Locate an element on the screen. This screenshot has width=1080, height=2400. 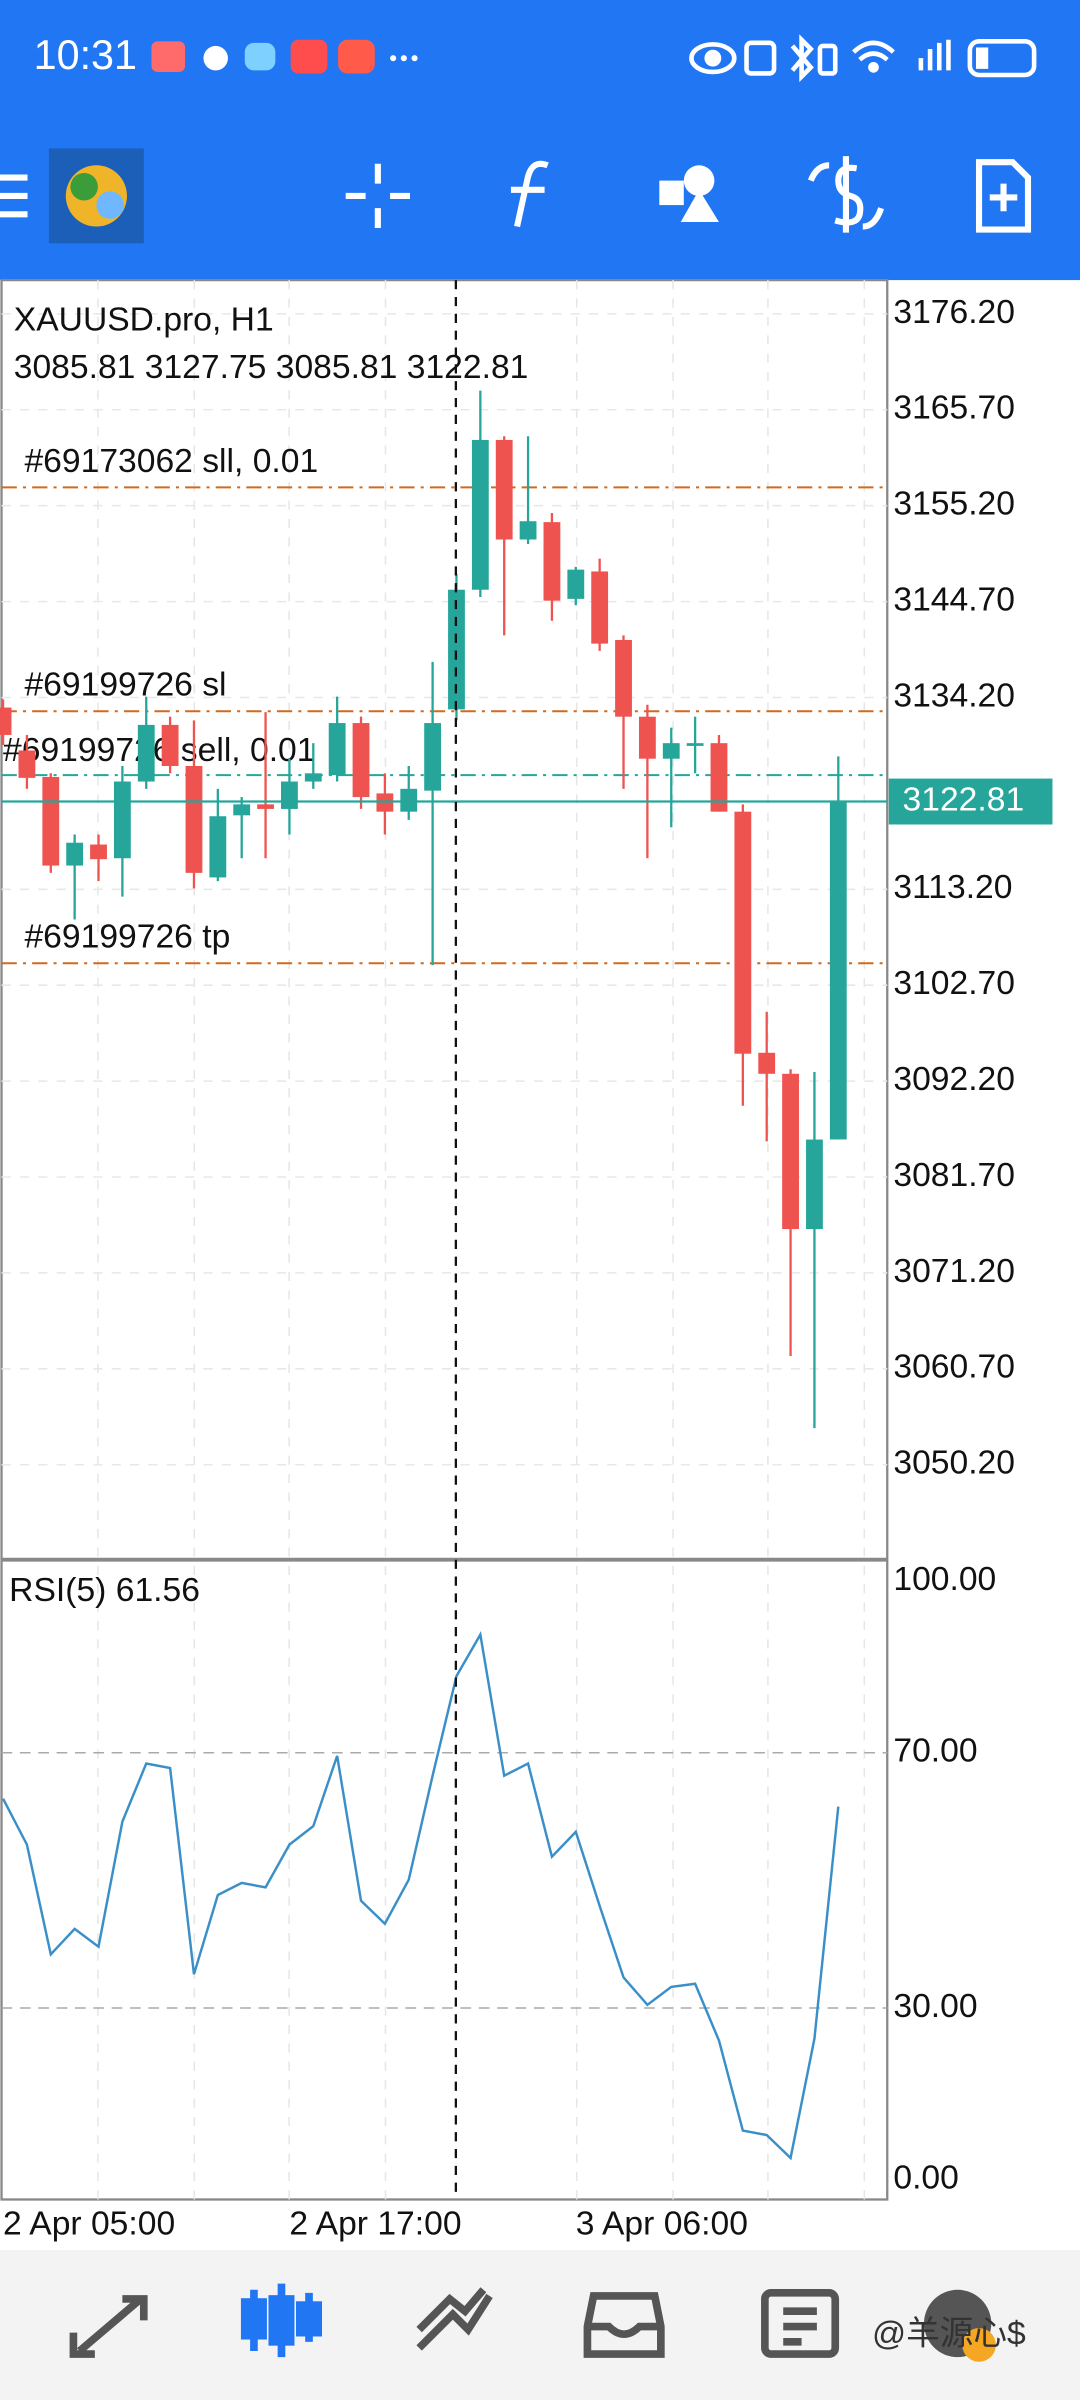
bottom-nav is located at coordinates (540, 2325).